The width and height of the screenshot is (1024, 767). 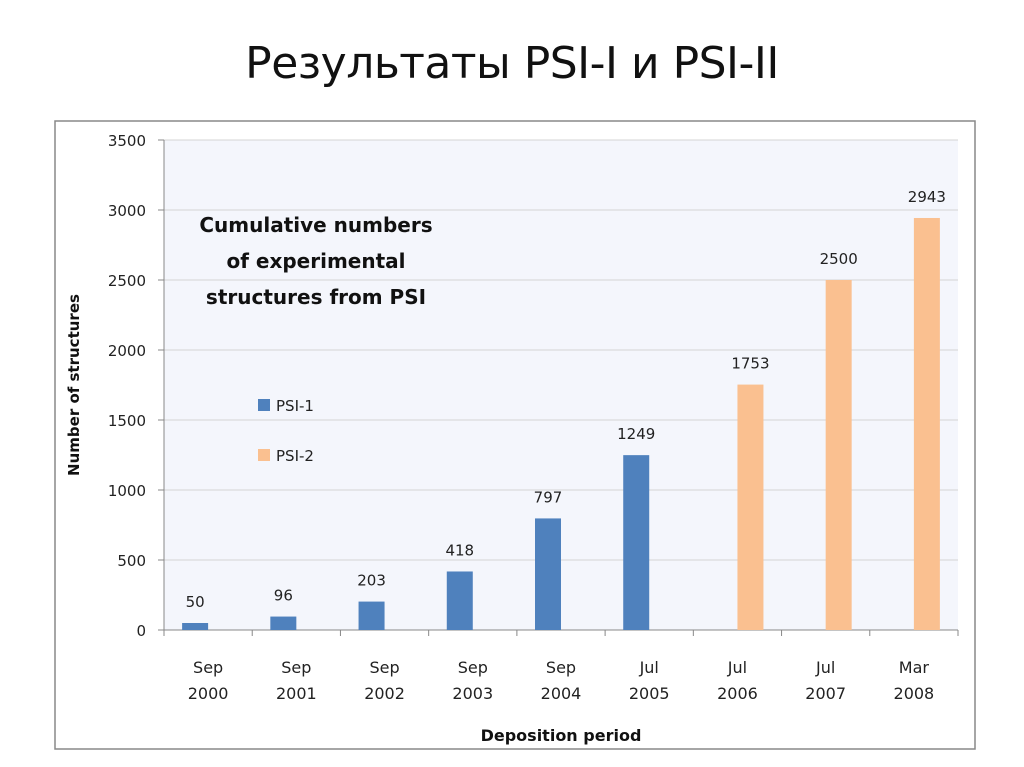 I want to click on x-tick-label: 2005, so click(x=649, y=693).